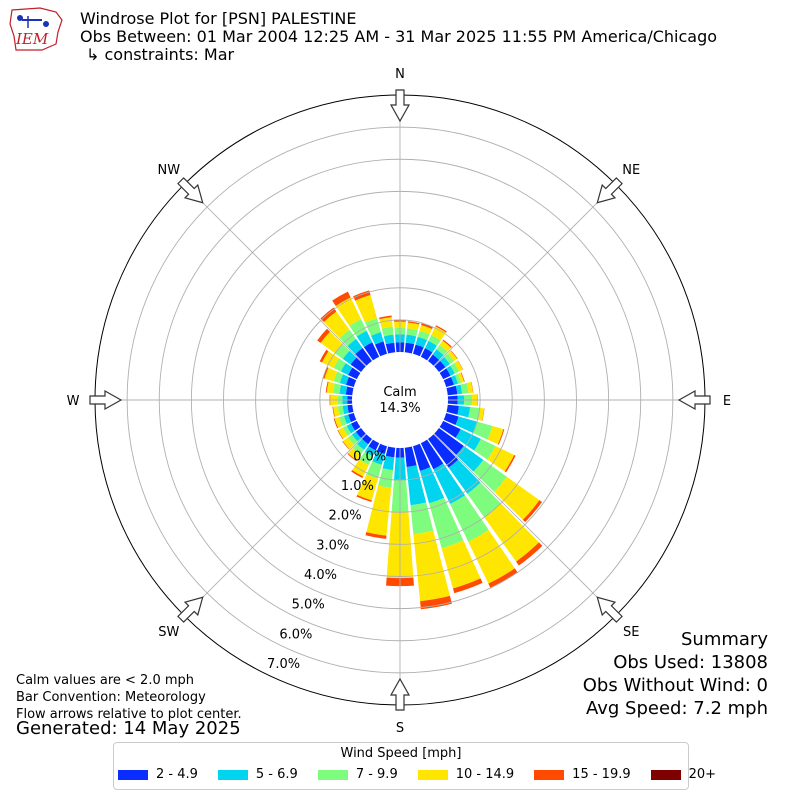 This screenshot has width=800, height=800. I want to click on legend-label: 7 - 9.9, so click(376, 774).